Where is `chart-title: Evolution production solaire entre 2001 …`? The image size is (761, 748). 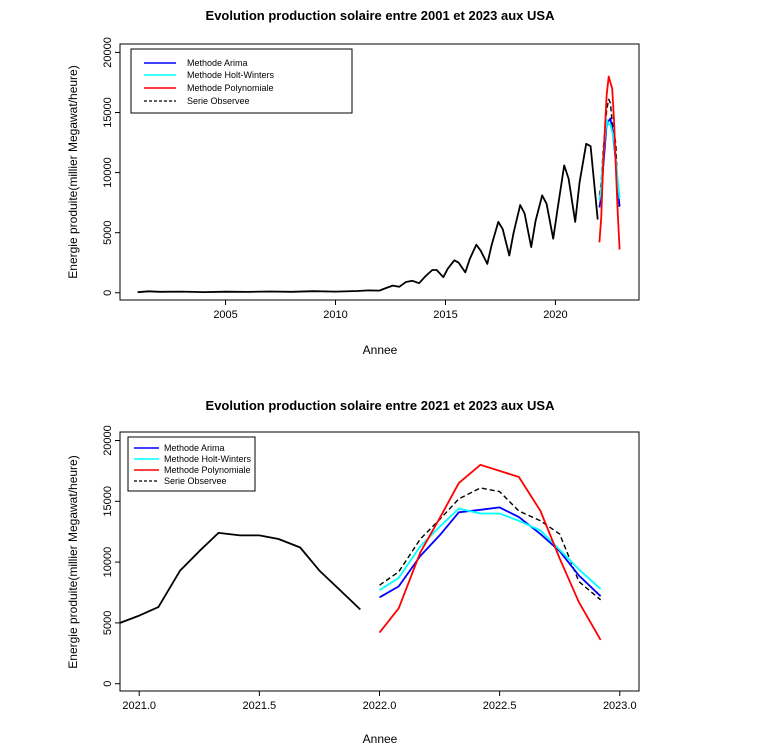 chart-title: Evolution production solaire entre 2001 … is located at coordinates (381, 15).